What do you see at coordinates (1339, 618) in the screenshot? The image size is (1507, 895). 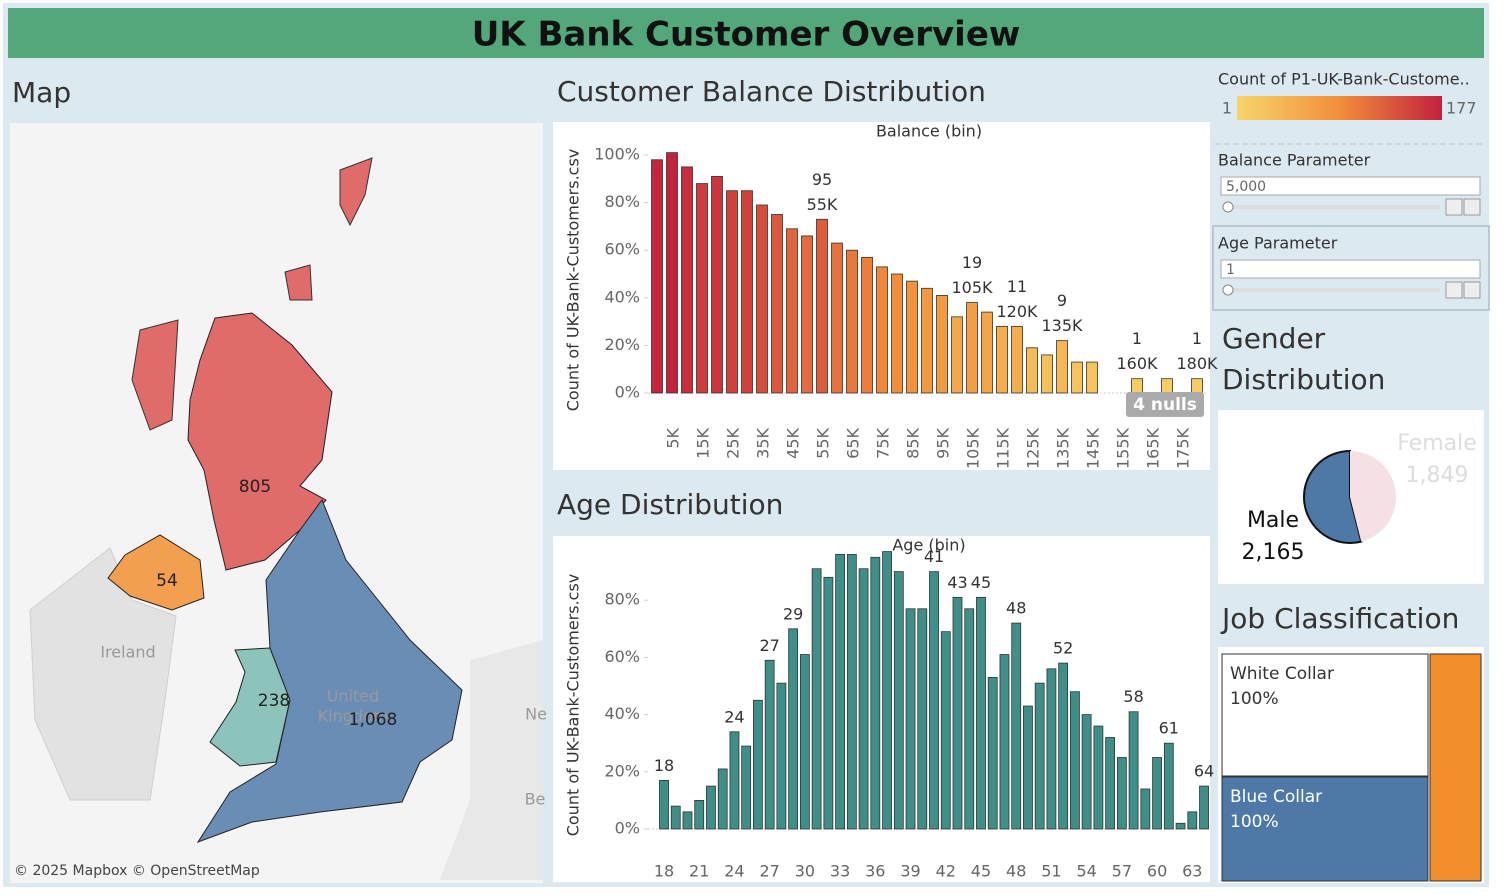 I see `chart-title: Job Classification` at bounding box center [1339, 618].